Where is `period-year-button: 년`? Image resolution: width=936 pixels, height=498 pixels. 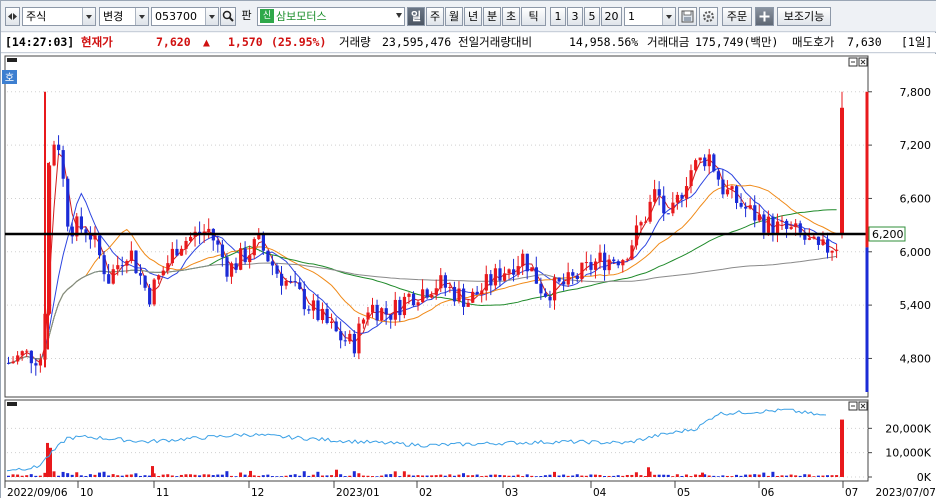 period-year-button: 년 is located at coordinates (473, 16).